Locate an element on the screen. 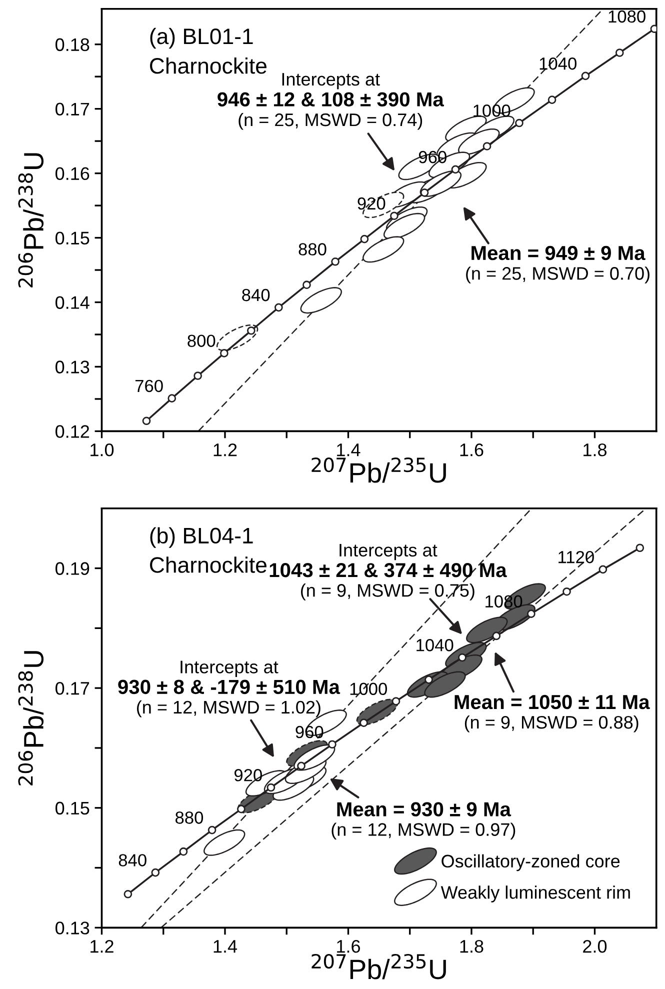  x-tick-label: 1.0 is located at coordinates (102, 449).